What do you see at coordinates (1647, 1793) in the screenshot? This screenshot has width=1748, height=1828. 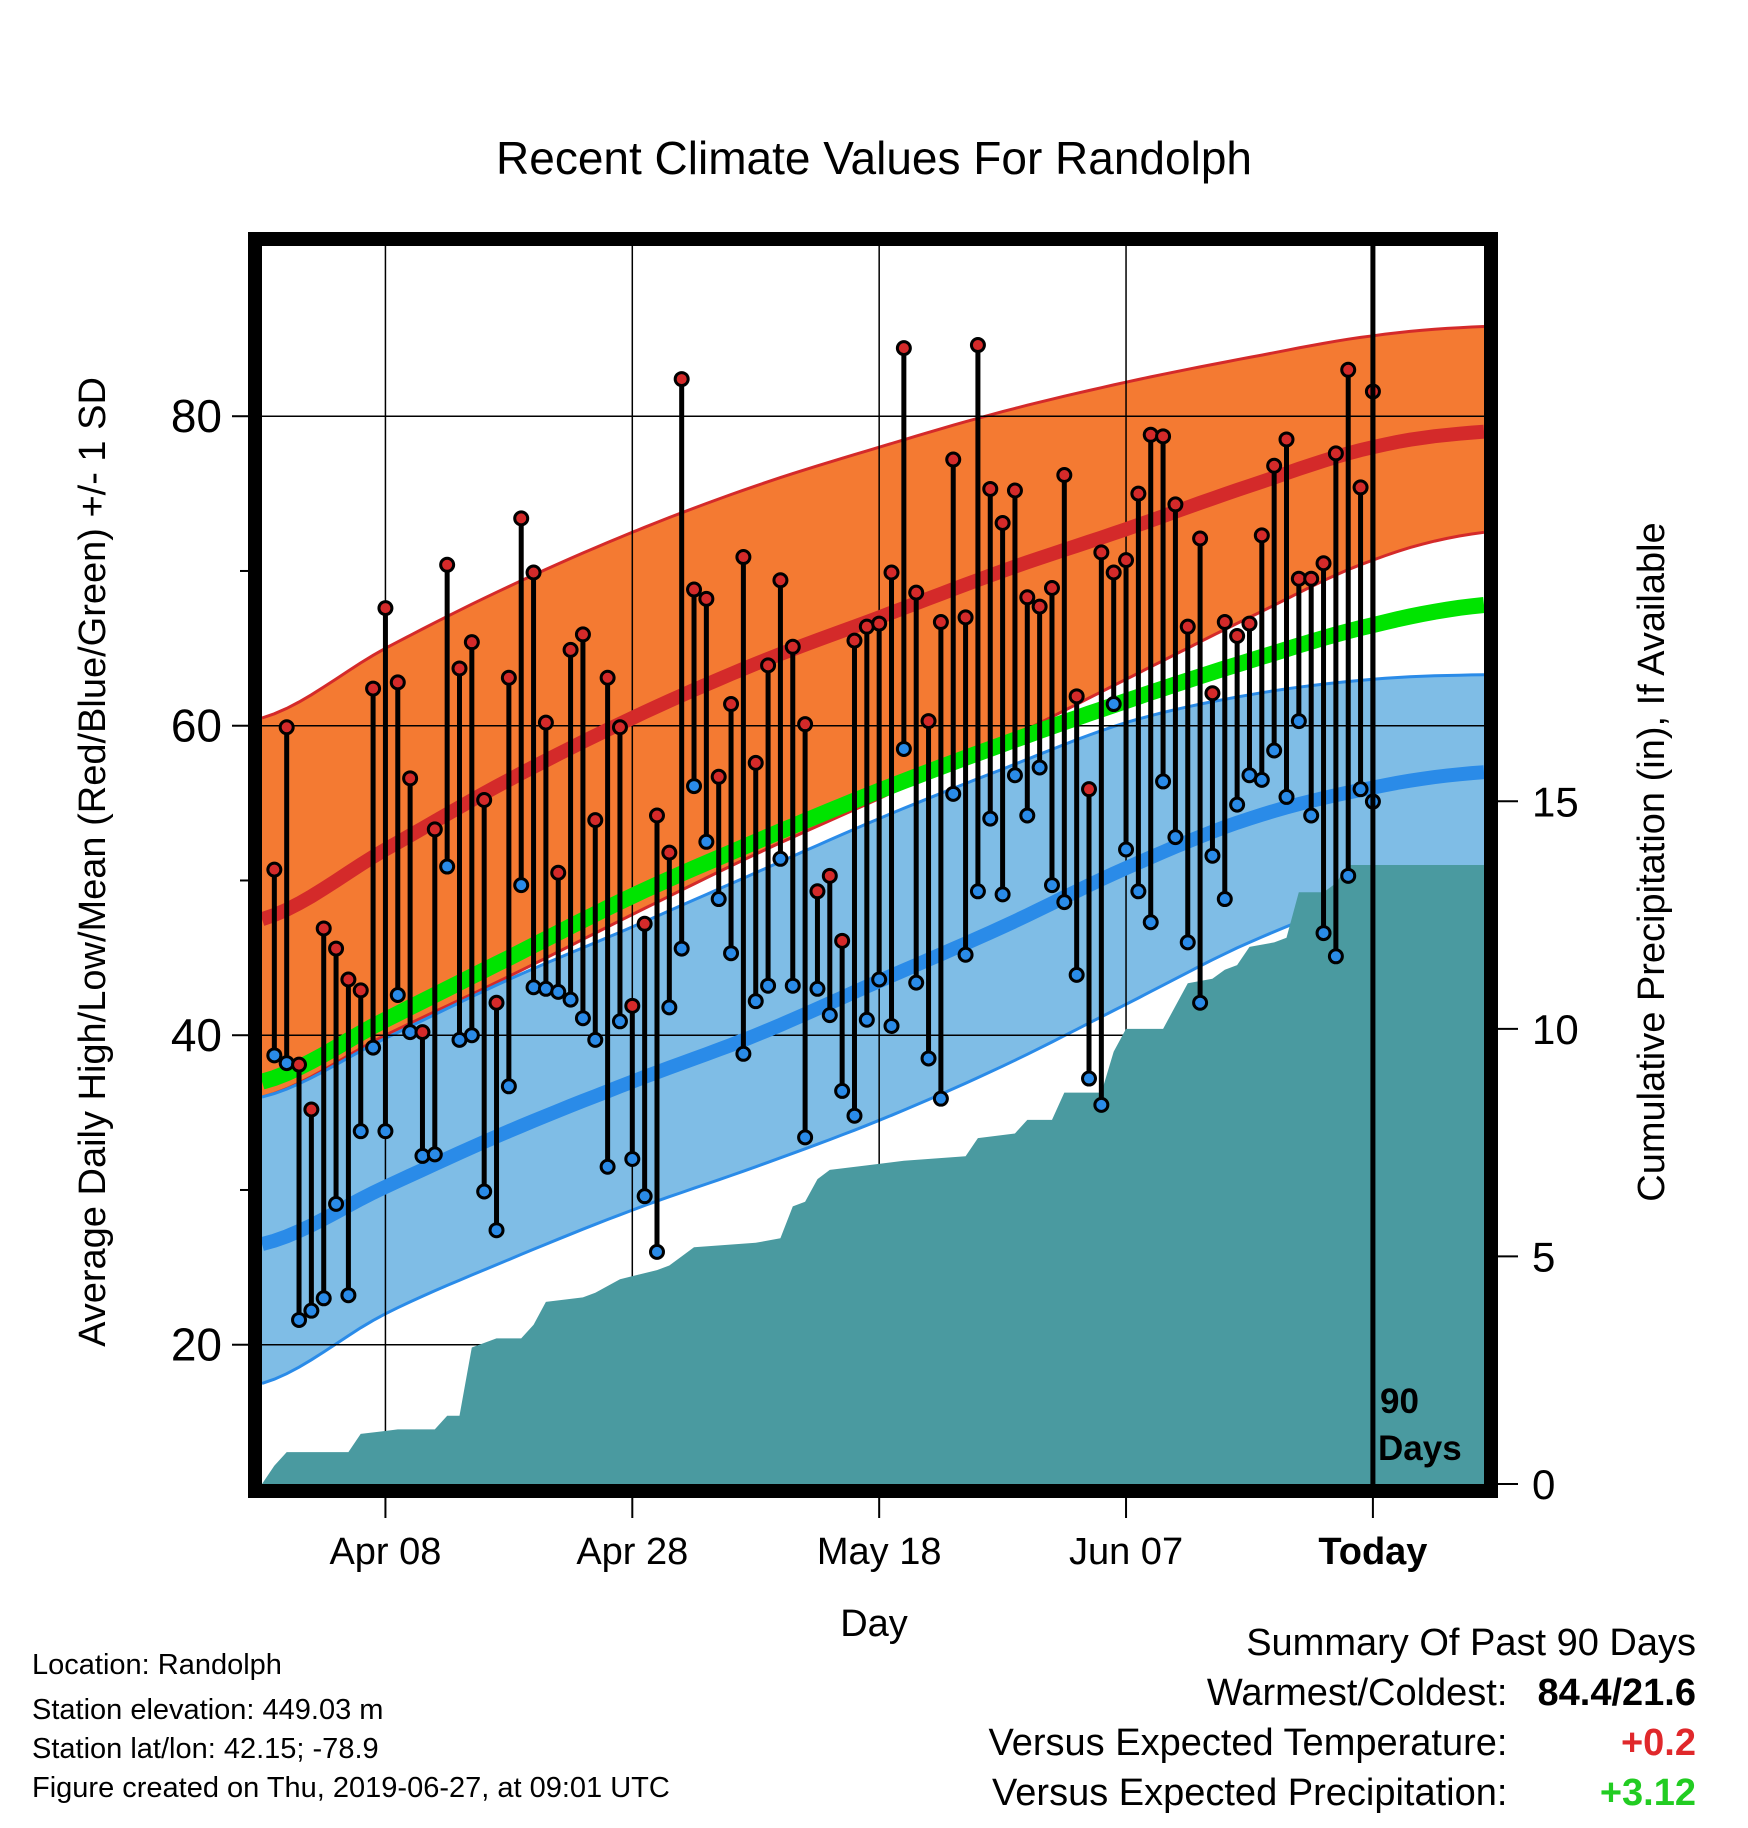 I see `summary-precip-value: +3.12` at bounding box center [1647, 1793].